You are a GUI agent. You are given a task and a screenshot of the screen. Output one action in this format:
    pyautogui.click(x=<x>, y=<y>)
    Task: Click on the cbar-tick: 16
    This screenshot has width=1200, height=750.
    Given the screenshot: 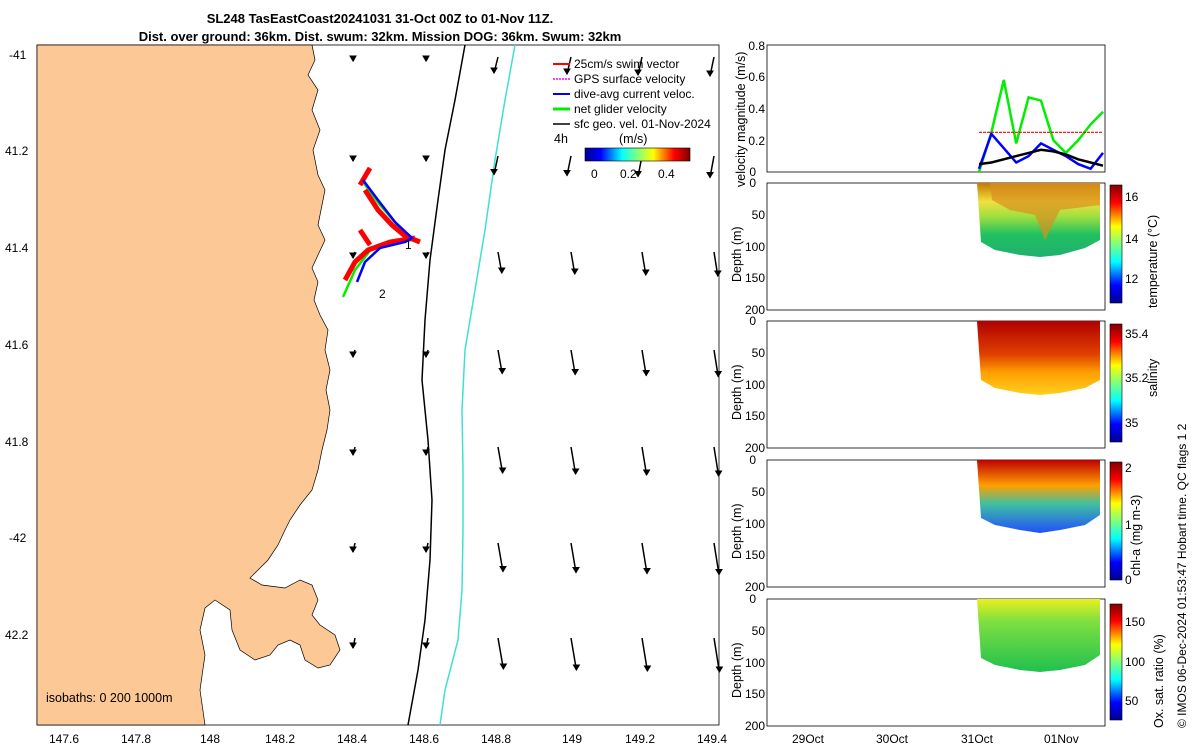 What is the action you would take?
    pyautogui.click(x=1132, y=197)
    